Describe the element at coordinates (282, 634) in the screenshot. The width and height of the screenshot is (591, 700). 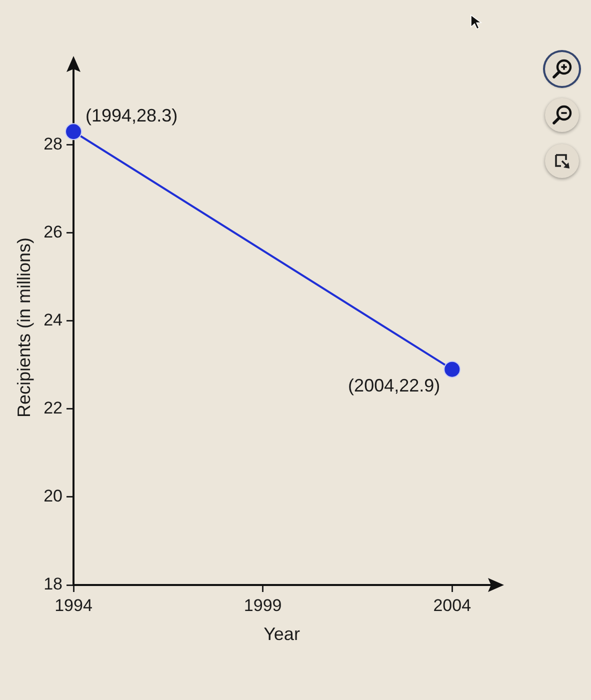
I see `x-axis-title: Year` at that location.